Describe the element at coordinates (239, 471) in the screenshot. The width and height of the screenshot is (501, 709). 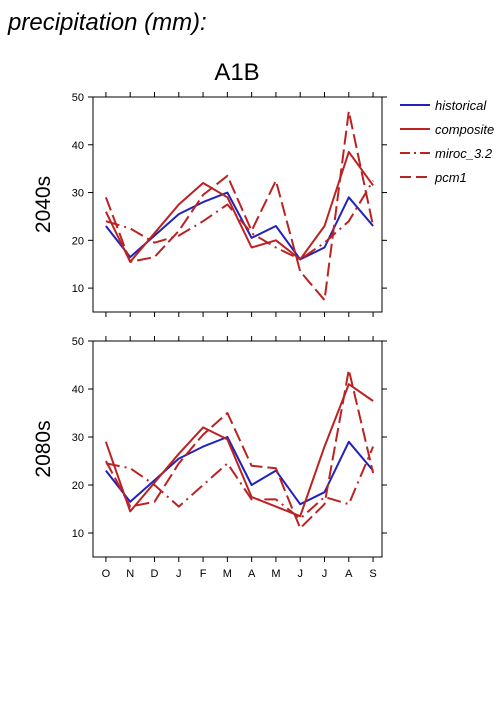
I see `series-line-historical` at that location.